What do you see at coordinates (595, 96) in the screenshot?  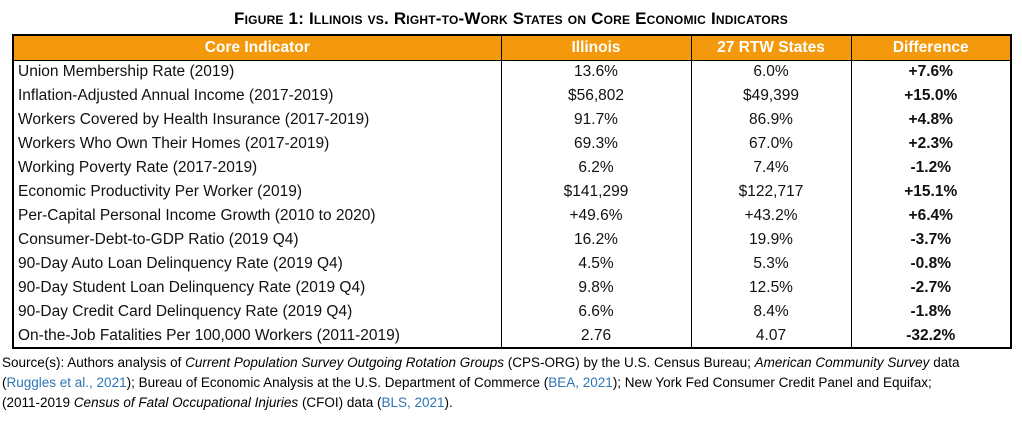 I see `illinois-value-cell: $56,802` at bounding box center [595, 96].